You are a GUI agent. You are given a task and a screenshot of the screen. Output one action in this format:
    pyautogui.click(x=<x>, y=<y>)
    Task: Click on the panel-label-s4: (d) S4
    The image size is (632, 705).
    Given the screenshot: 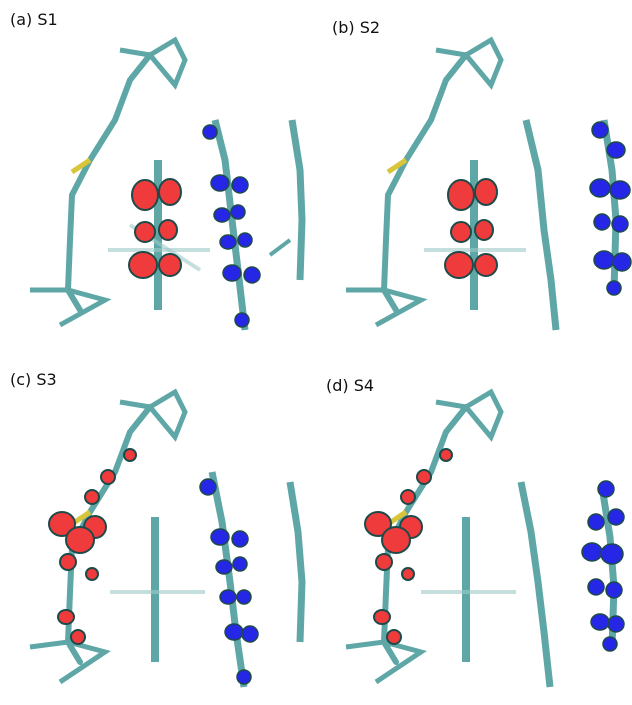 What is the action you would take?
    pyautogui.click(x=350, y=385)
    